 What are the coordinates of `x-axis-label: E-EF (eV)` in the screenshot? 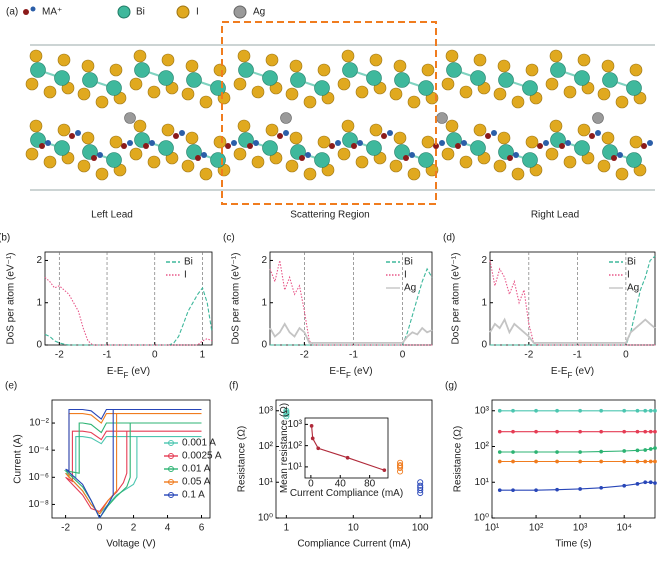 It's located at (572, 373).